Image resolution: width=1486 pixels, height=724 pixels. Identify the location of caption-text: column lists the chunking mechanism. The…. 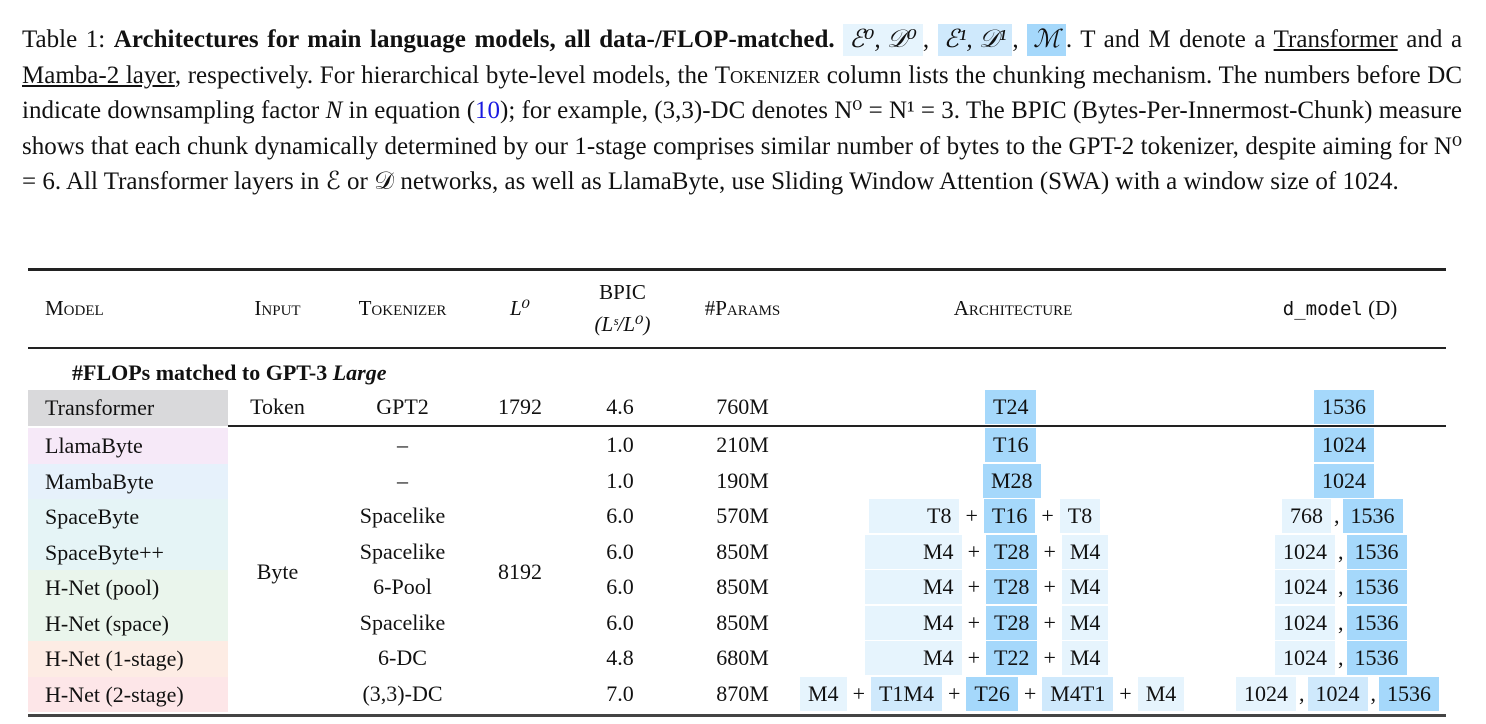
(742, 93).